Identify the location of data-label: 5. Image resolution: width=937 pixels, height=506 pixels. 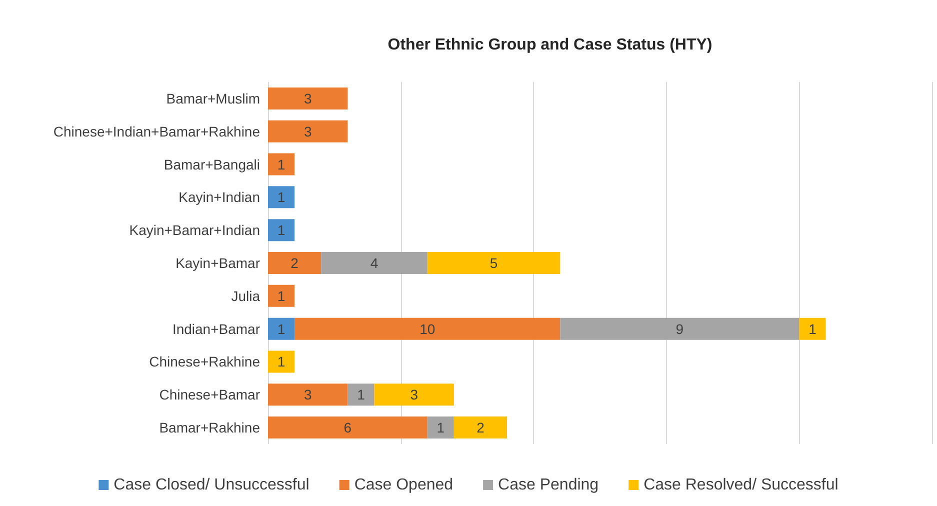
(494, 263).